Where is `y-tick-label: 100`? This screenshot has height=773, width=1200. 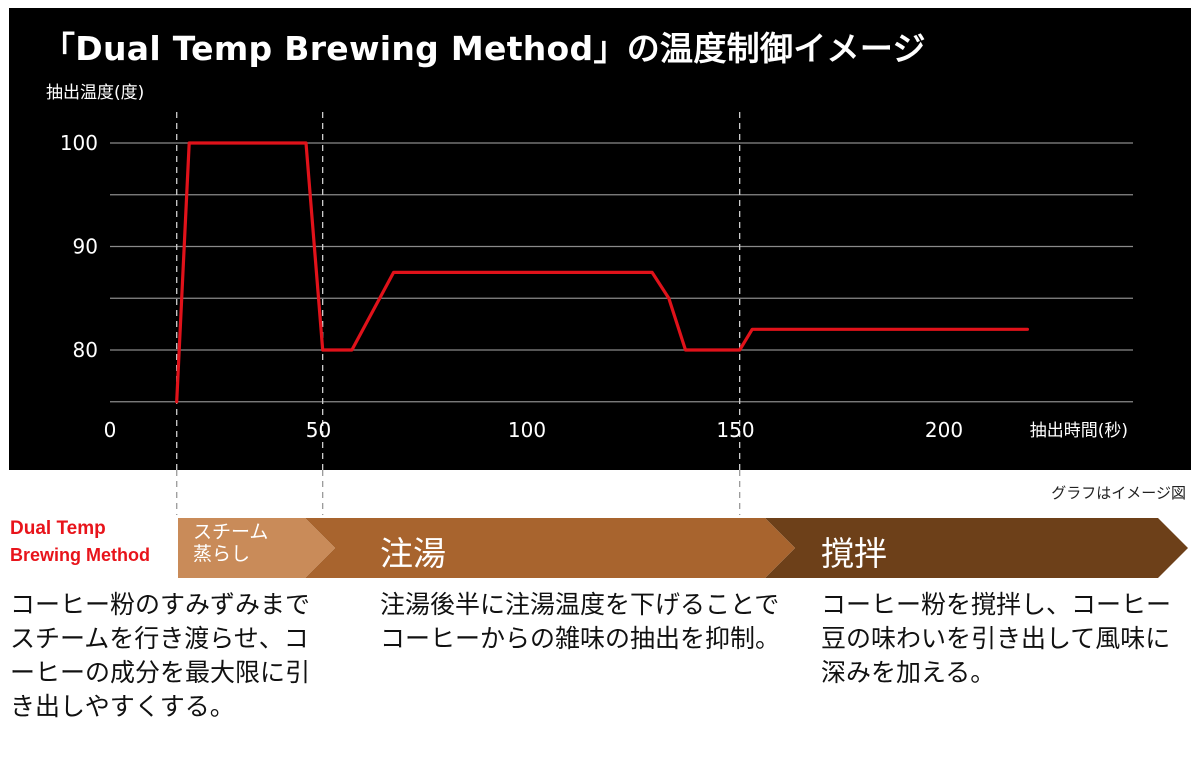 y-tick-label: 100 is located at coordinates (79, 143).